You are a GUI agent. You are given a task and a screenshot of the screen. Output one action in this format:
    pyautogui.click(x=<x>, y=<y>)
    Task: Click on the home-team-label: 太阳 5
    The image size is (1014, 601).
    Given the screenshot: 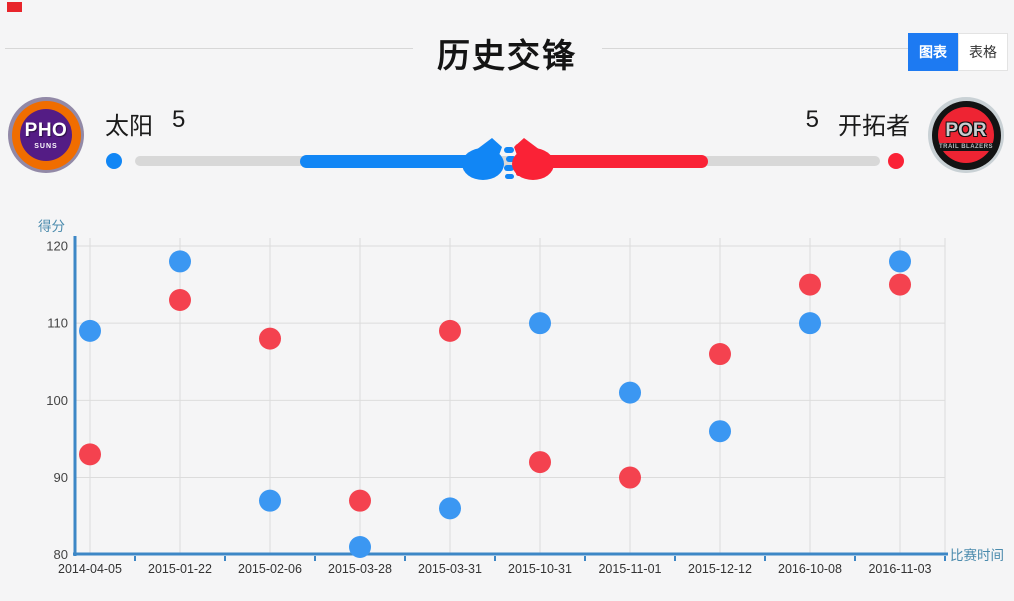 What is the action you would take?
    pyautogui.click(x=145, y=123)
    